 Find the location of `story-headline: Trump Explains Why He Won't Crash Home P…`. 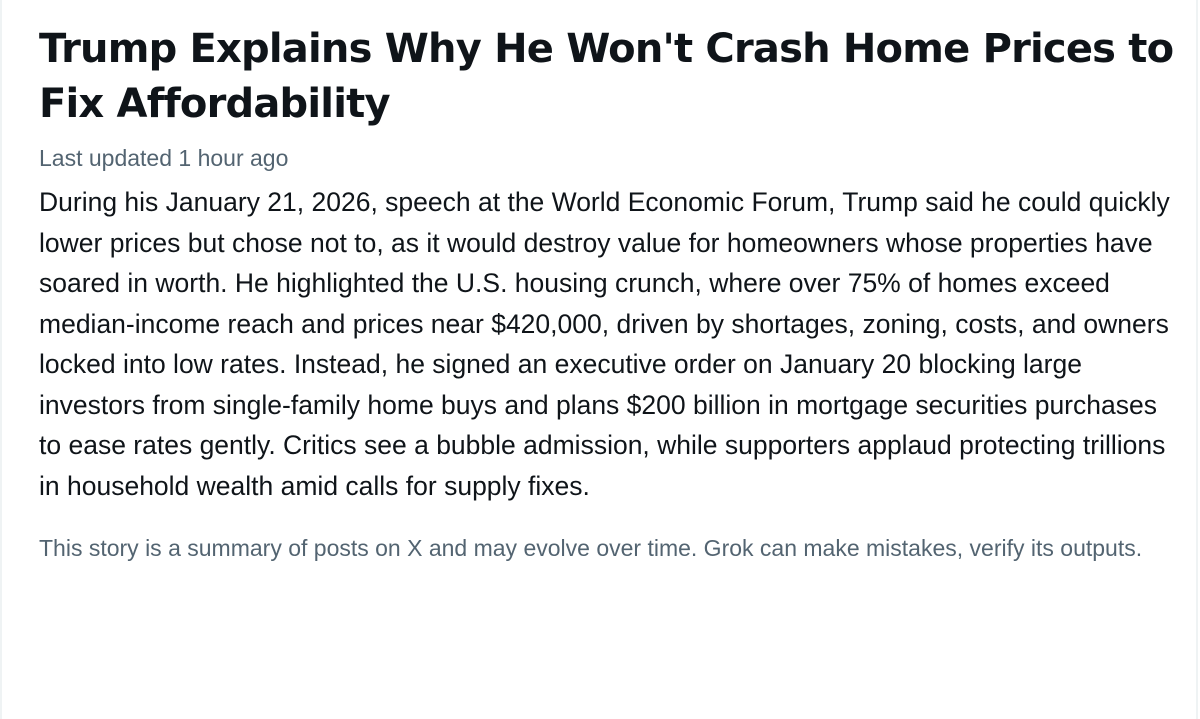

story-headline: Trump Explains Why He Won't Crash Home P… is located at coordinates (606, 76).